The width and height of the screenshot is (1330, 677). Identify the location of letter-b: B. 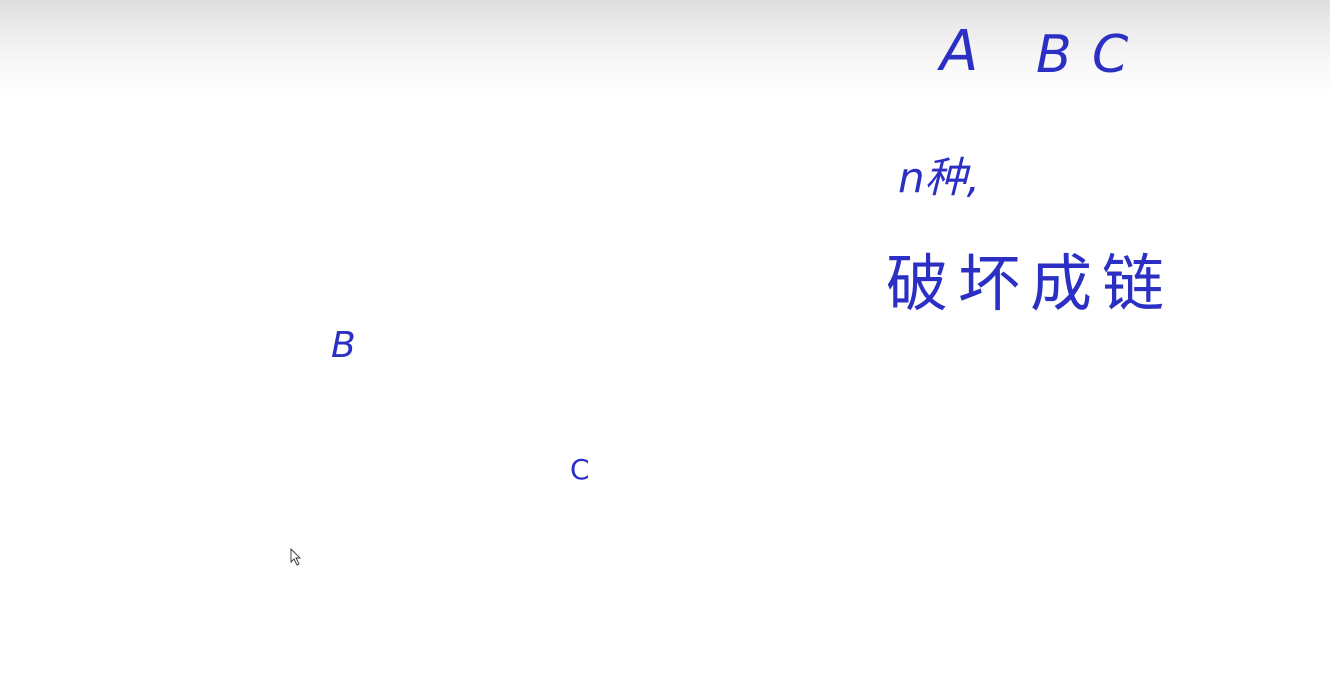
(1054, 55).